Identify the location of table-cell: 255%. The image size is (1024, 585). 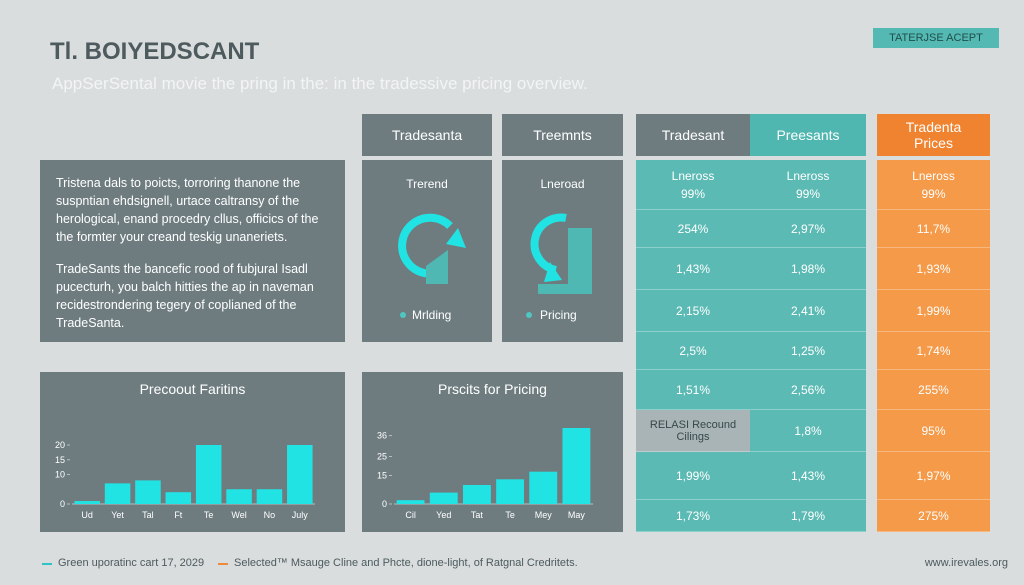
(933, 390).